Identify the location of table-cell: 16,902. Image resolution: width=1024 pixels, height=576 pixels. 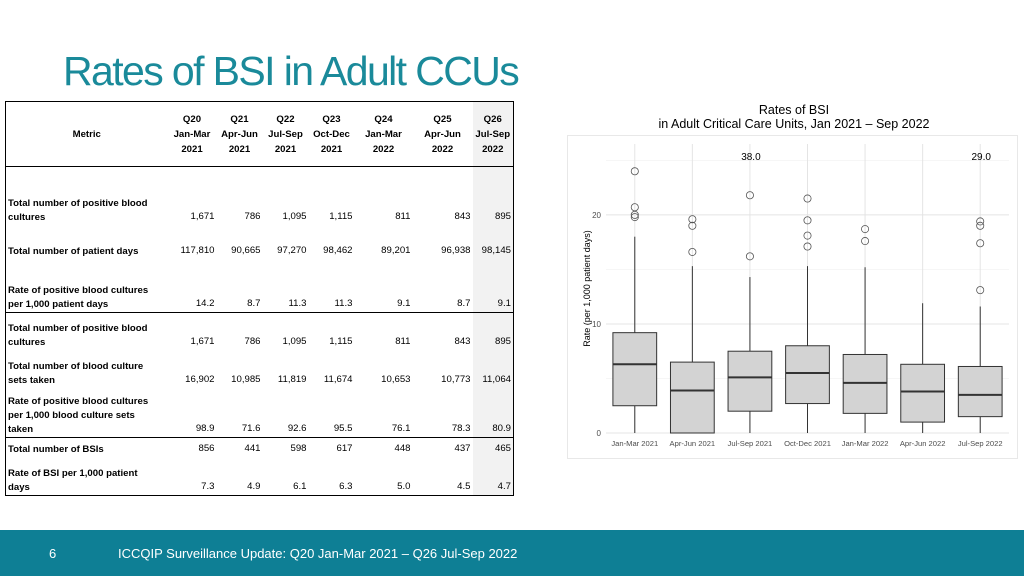
(200, 379).